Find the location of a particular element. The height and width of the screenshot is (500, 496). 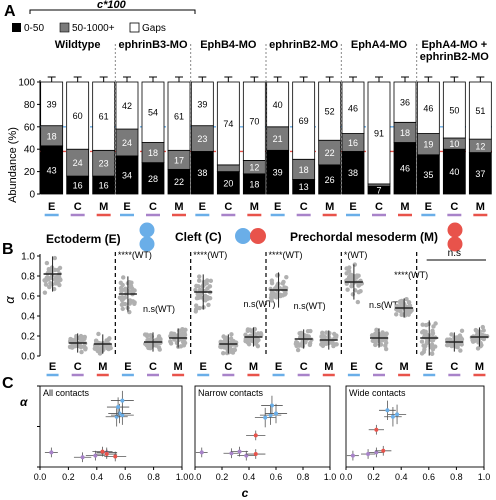

alpha-category-label: C is located at coordinates (153, 367).